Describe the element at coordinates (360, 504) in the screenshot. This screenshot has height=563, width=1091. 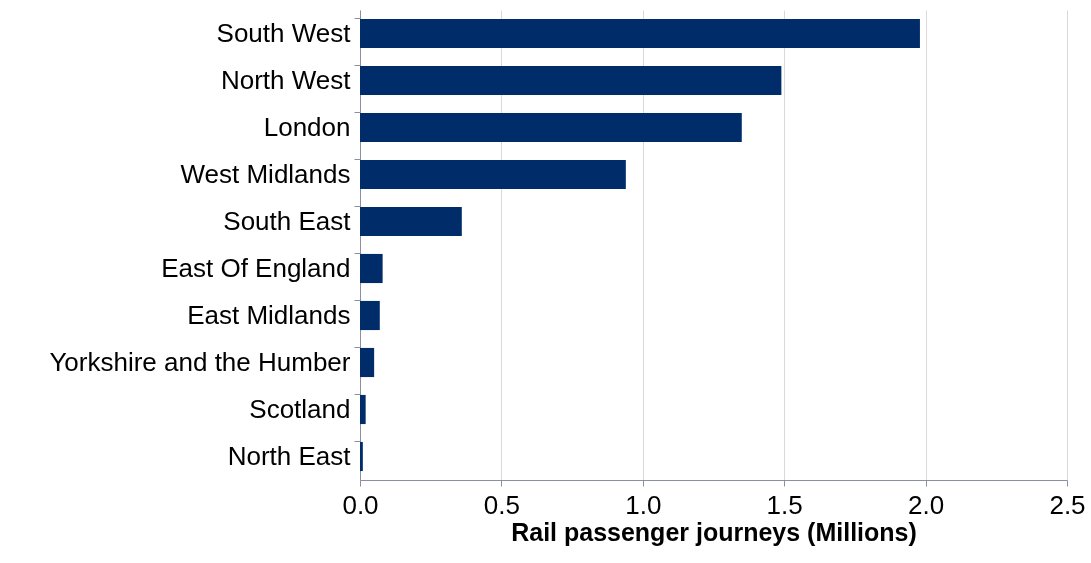
I see `x-tick-label: 0.0` at that location.